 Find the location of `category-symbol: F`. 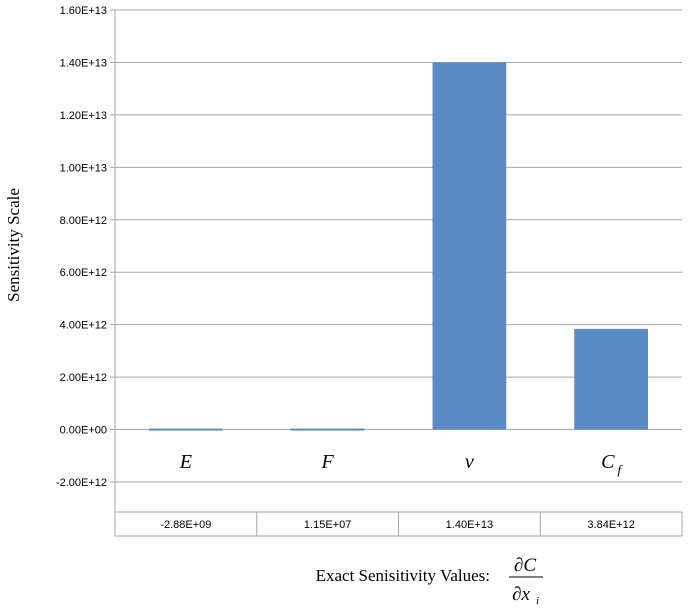

category-symbol: F is located at coordinates (328, 462).